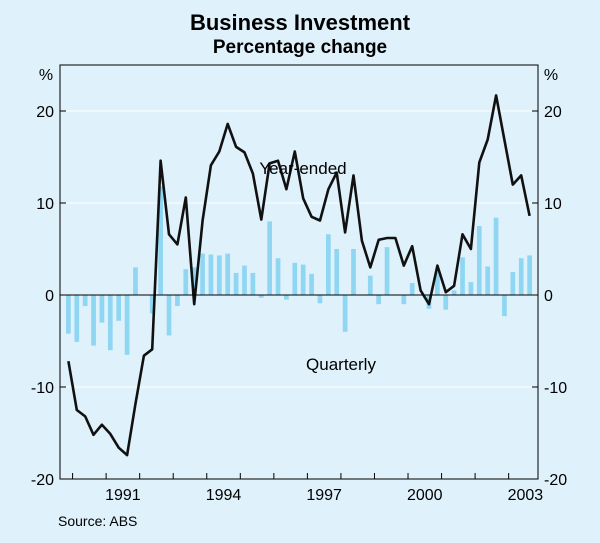 This screenshot has width=600, height=543. I want to click on x-tick-label: 2003, so click(526, 495).